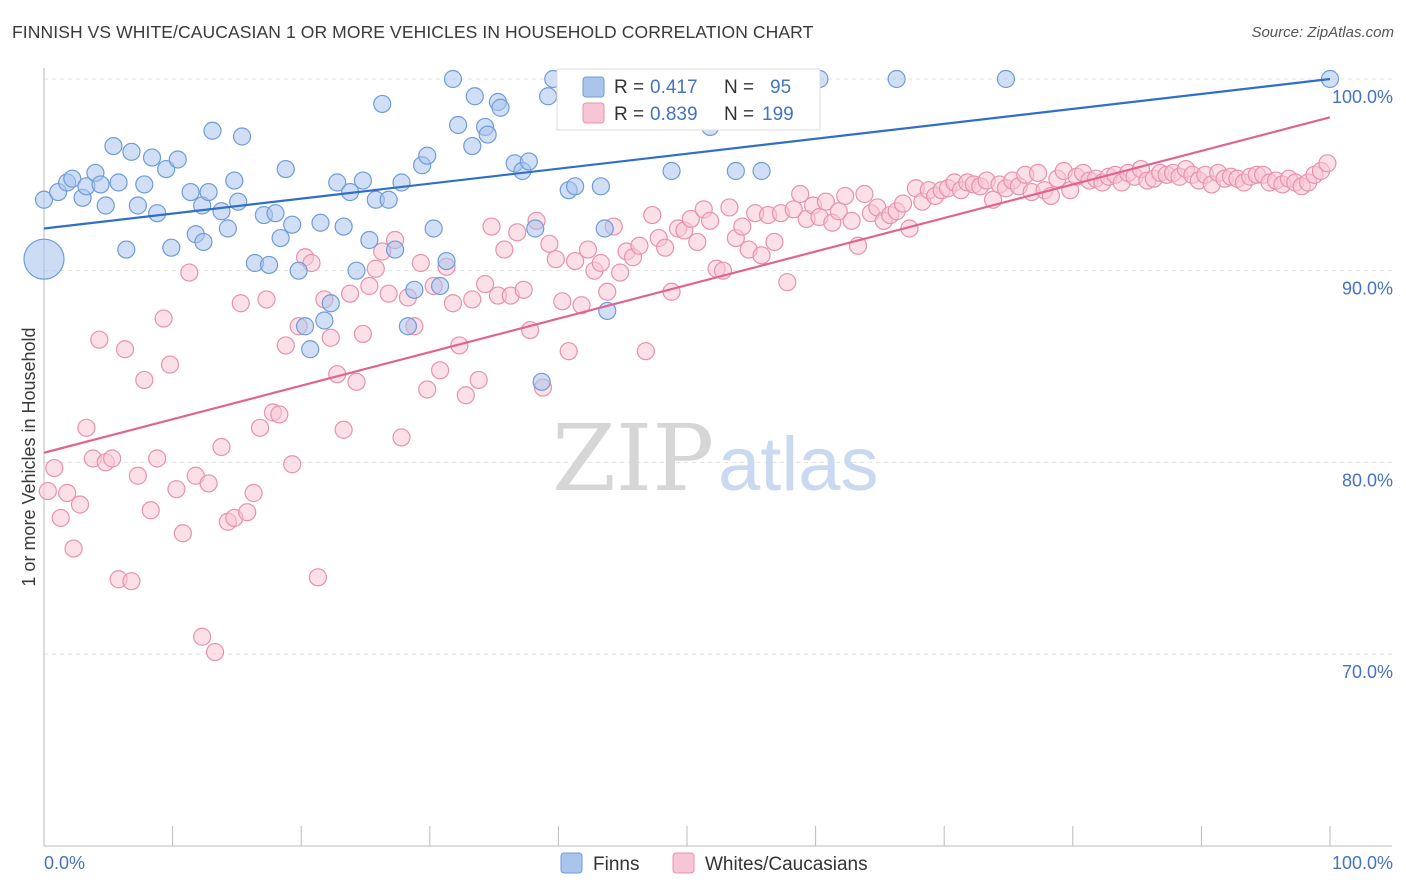 This screenshot has width=1406, height=892. Describe the element at coordinates (29, 456) in the screenshot. I see `y-axis-label: 1 or more Vehicles in Household` at that location.